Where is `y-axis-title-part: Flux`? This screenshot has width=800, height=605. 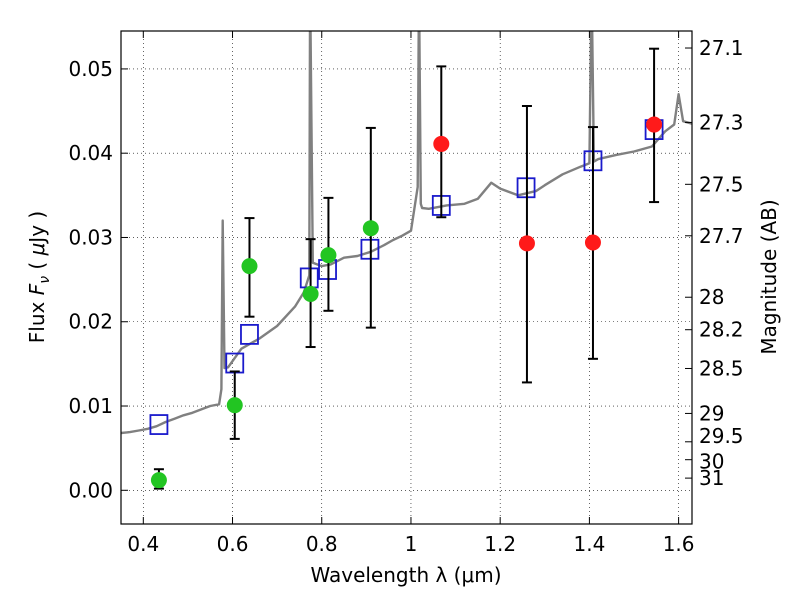
y-axis-title-part: Flux is located at coordinates (37, 319).